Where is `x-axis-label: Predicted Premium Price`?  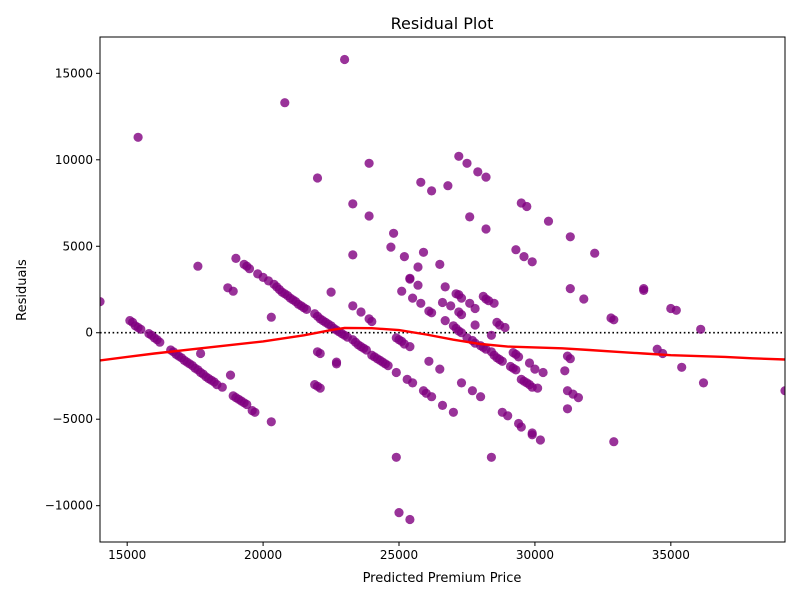
x-axis-label: Predicted Premium Price is located at coordinates (442, 578).